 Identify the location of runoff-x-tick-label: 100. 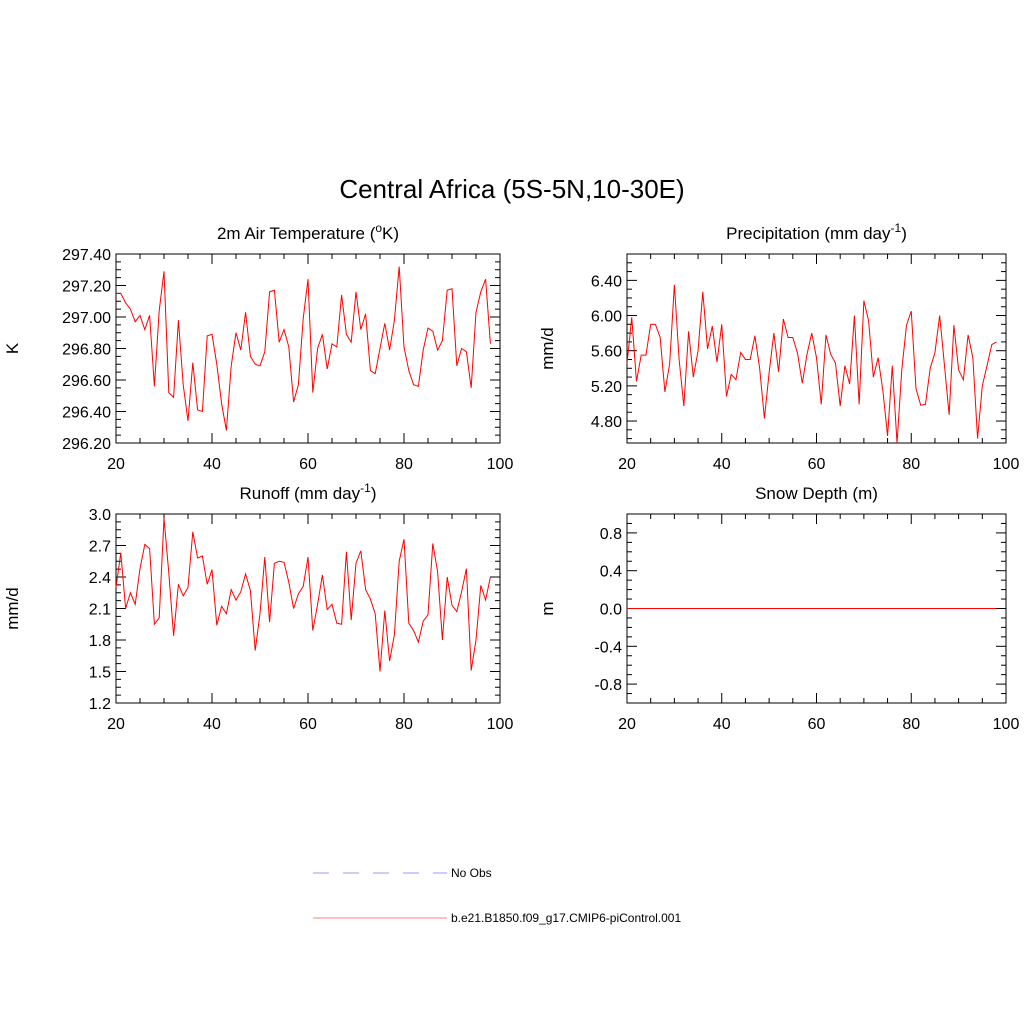
(500, 724).